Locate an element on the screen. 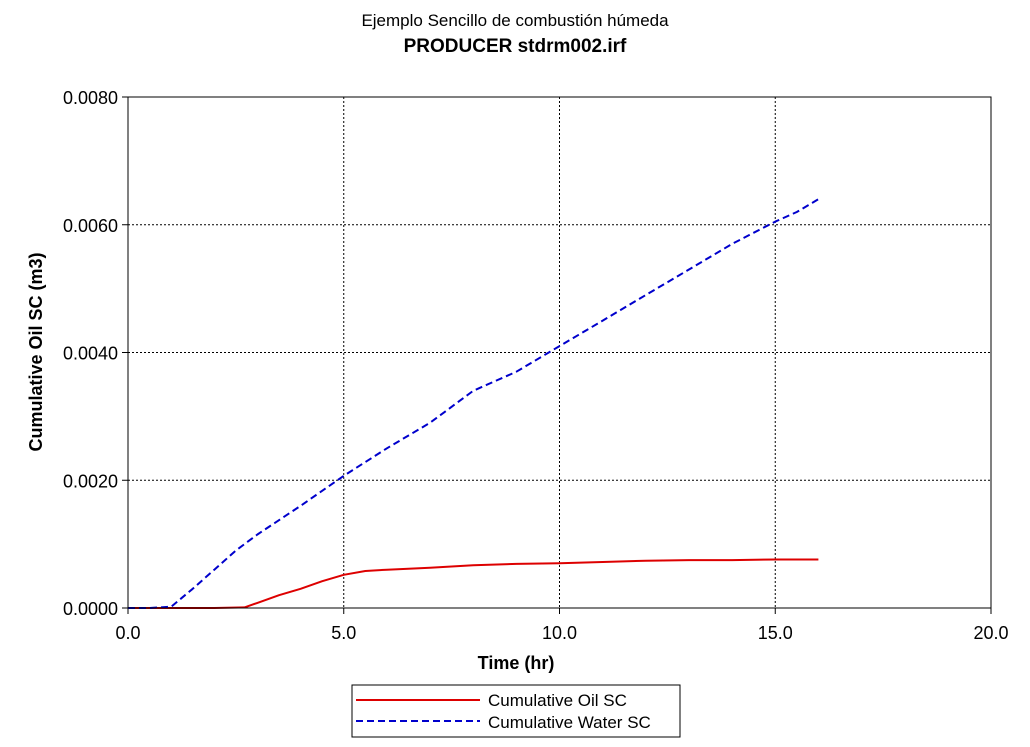 The image size is (1030, 747). y-axis-label: Cumulative Oil SC (m3) is located at coordinates (36, 351).